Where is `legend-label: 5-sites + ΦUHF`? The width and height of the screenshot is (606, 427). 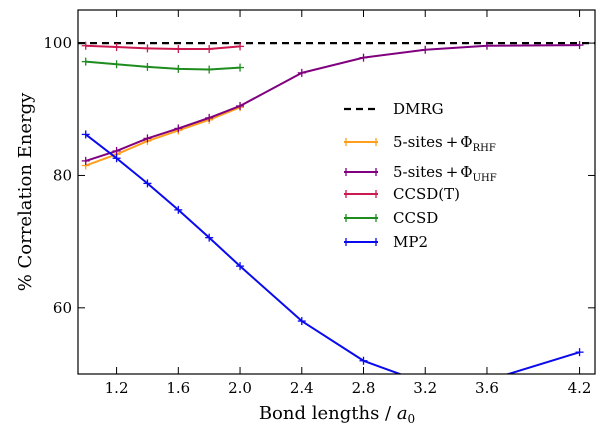
legend-label: 5-sites + ΦUHF is located at coordinates (445, 173).